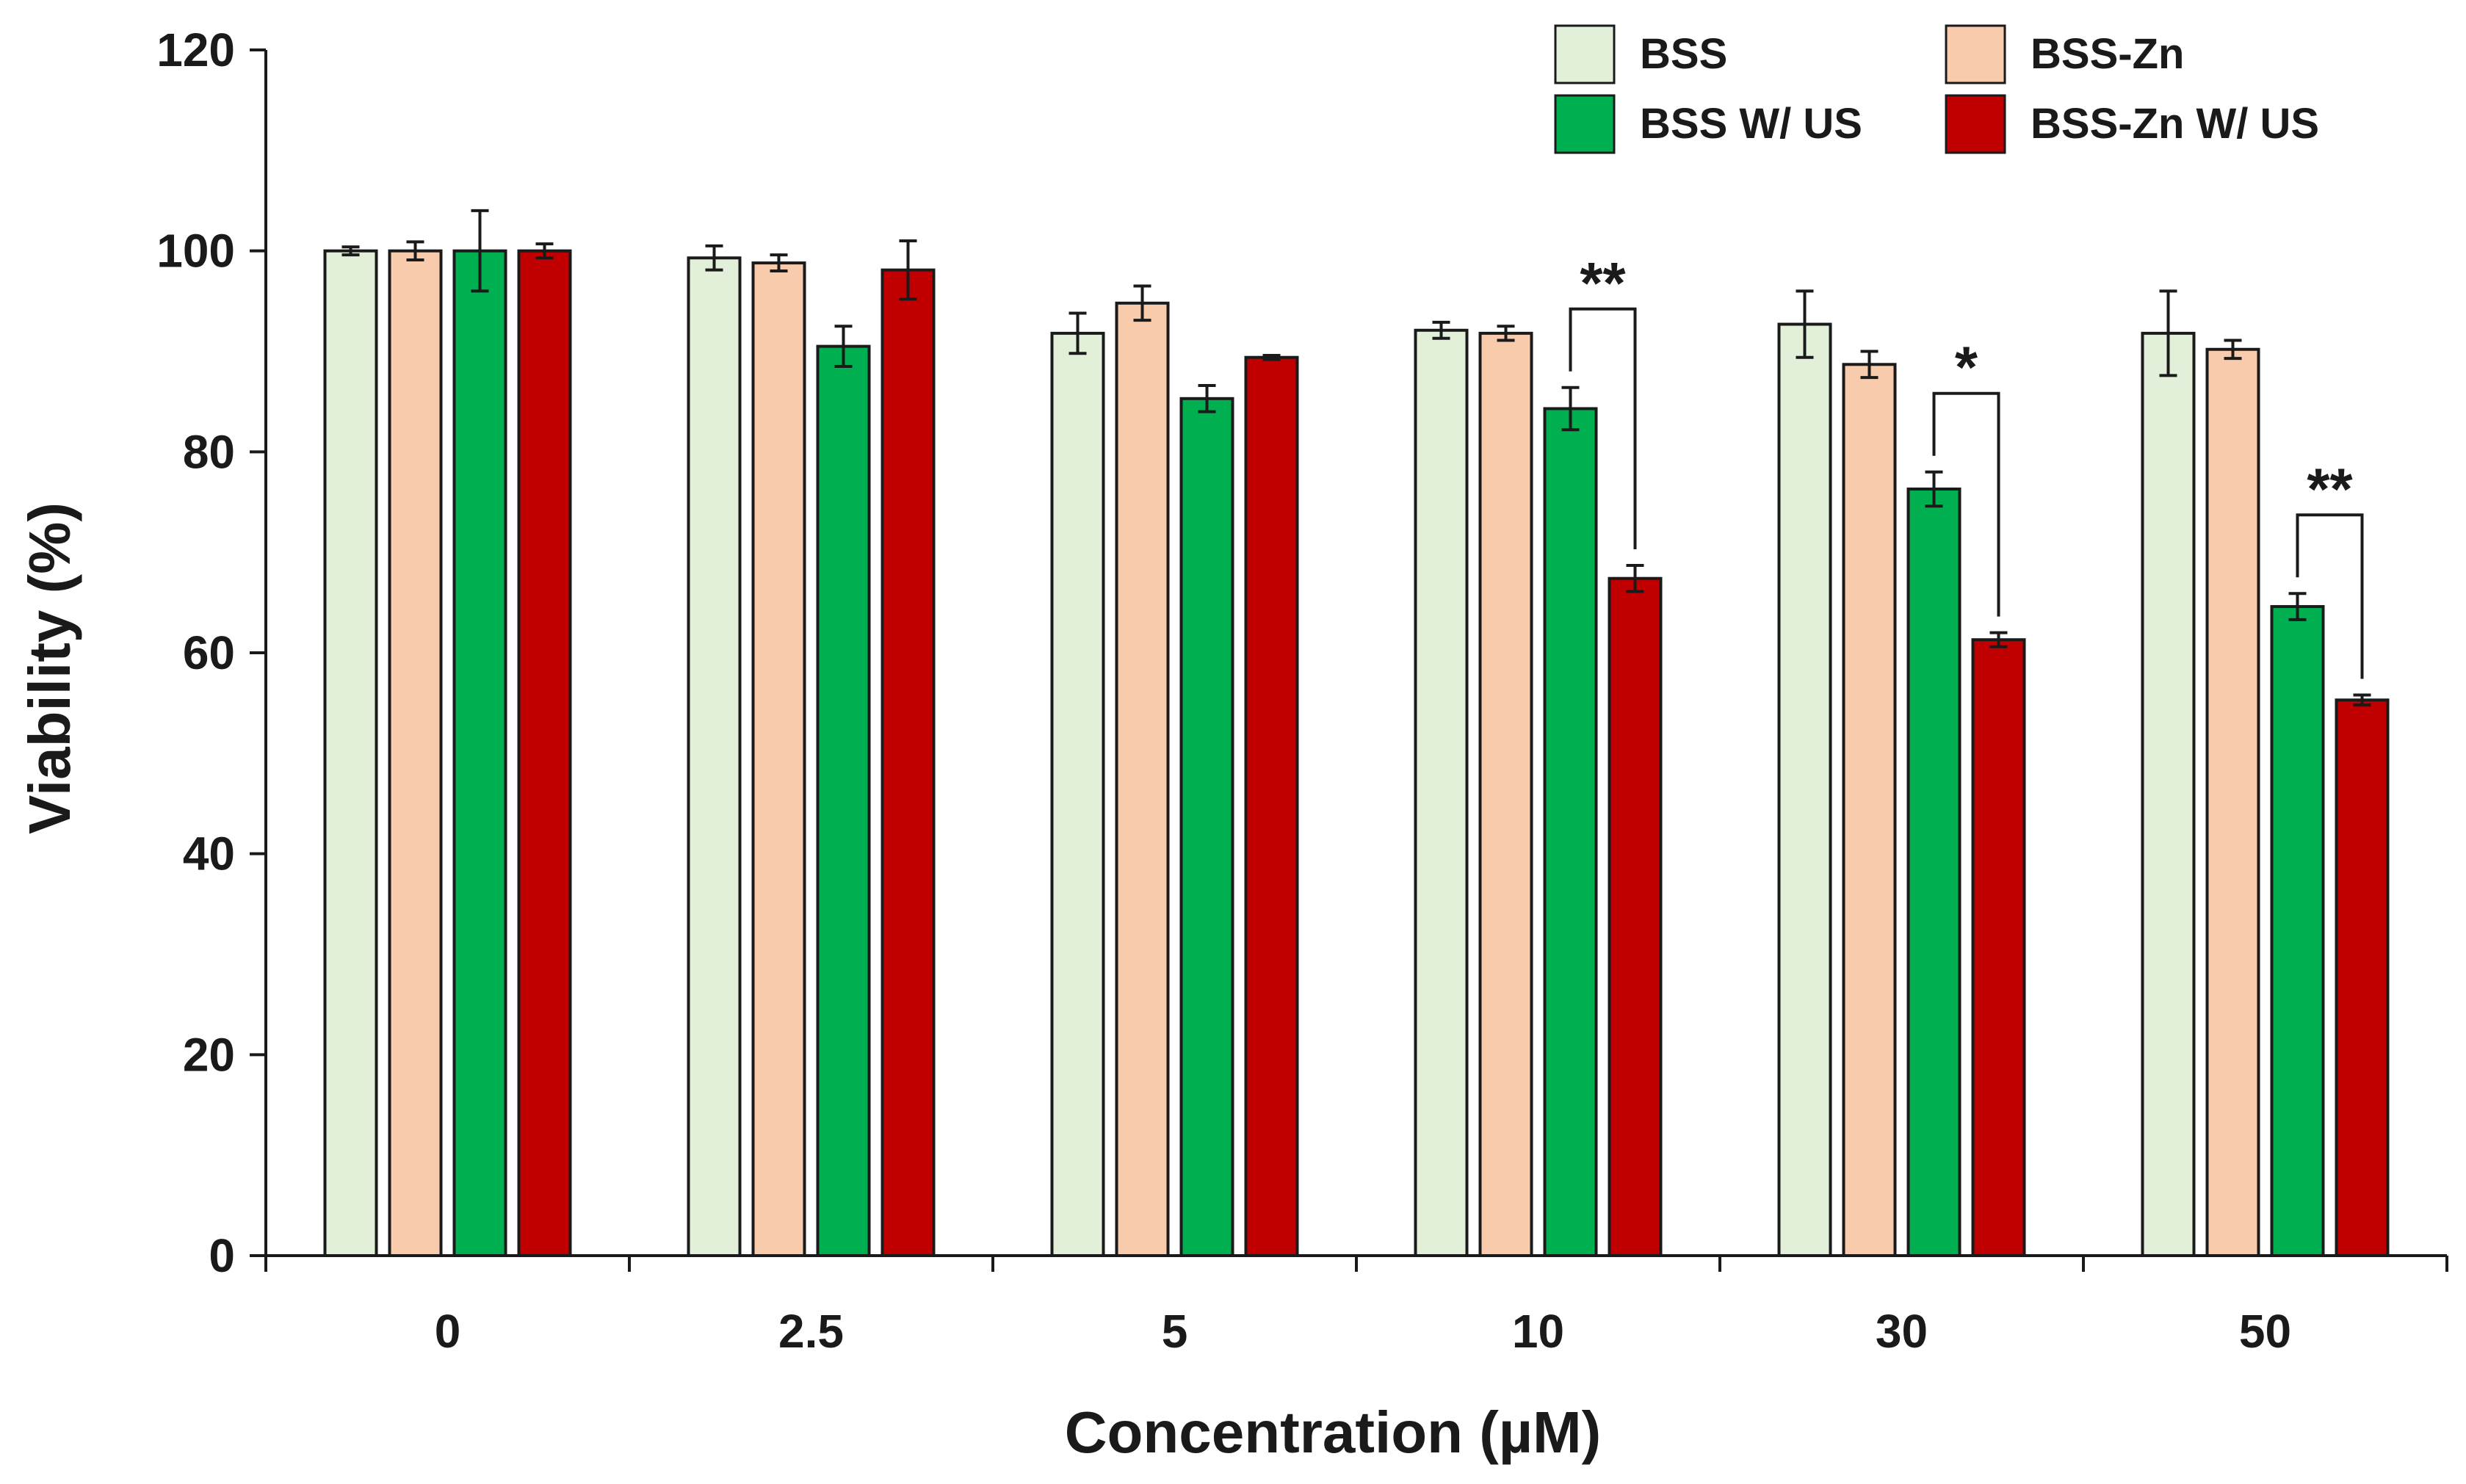 The image size is (2466, 1484). What do you see at coordinates (2265, 1331) in the screenshot?
I see `x-tick-label: 50` at bounding box center [2265, 1331].